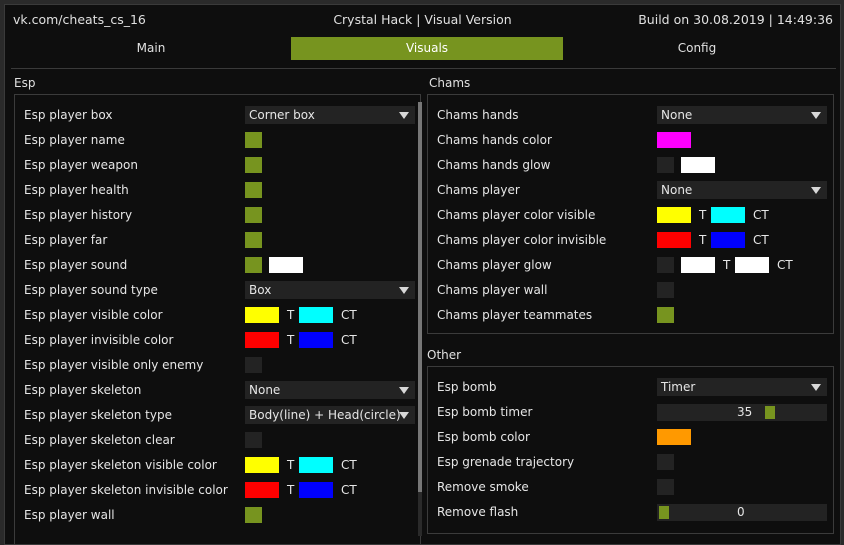  I want to click on esp-player-weapon-row: Esp player weapon, so click(217, 165).